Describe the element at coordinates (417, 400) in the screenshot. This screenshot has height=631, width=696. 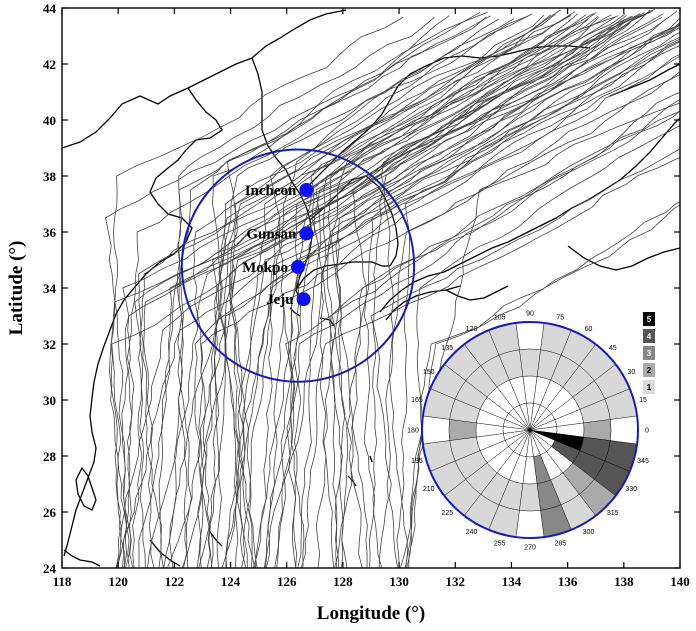
I see `rose-angle-label: 165` at that location.